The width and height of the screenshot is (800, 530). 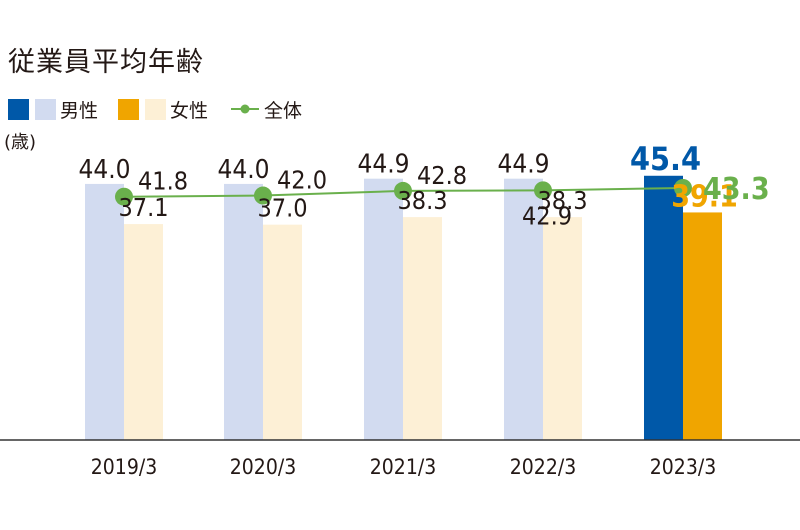 What do you see at coordinates (683, 467) in the screenshot?
I see `x-tick-label: 2023/3` at bounding box center [683, 467].